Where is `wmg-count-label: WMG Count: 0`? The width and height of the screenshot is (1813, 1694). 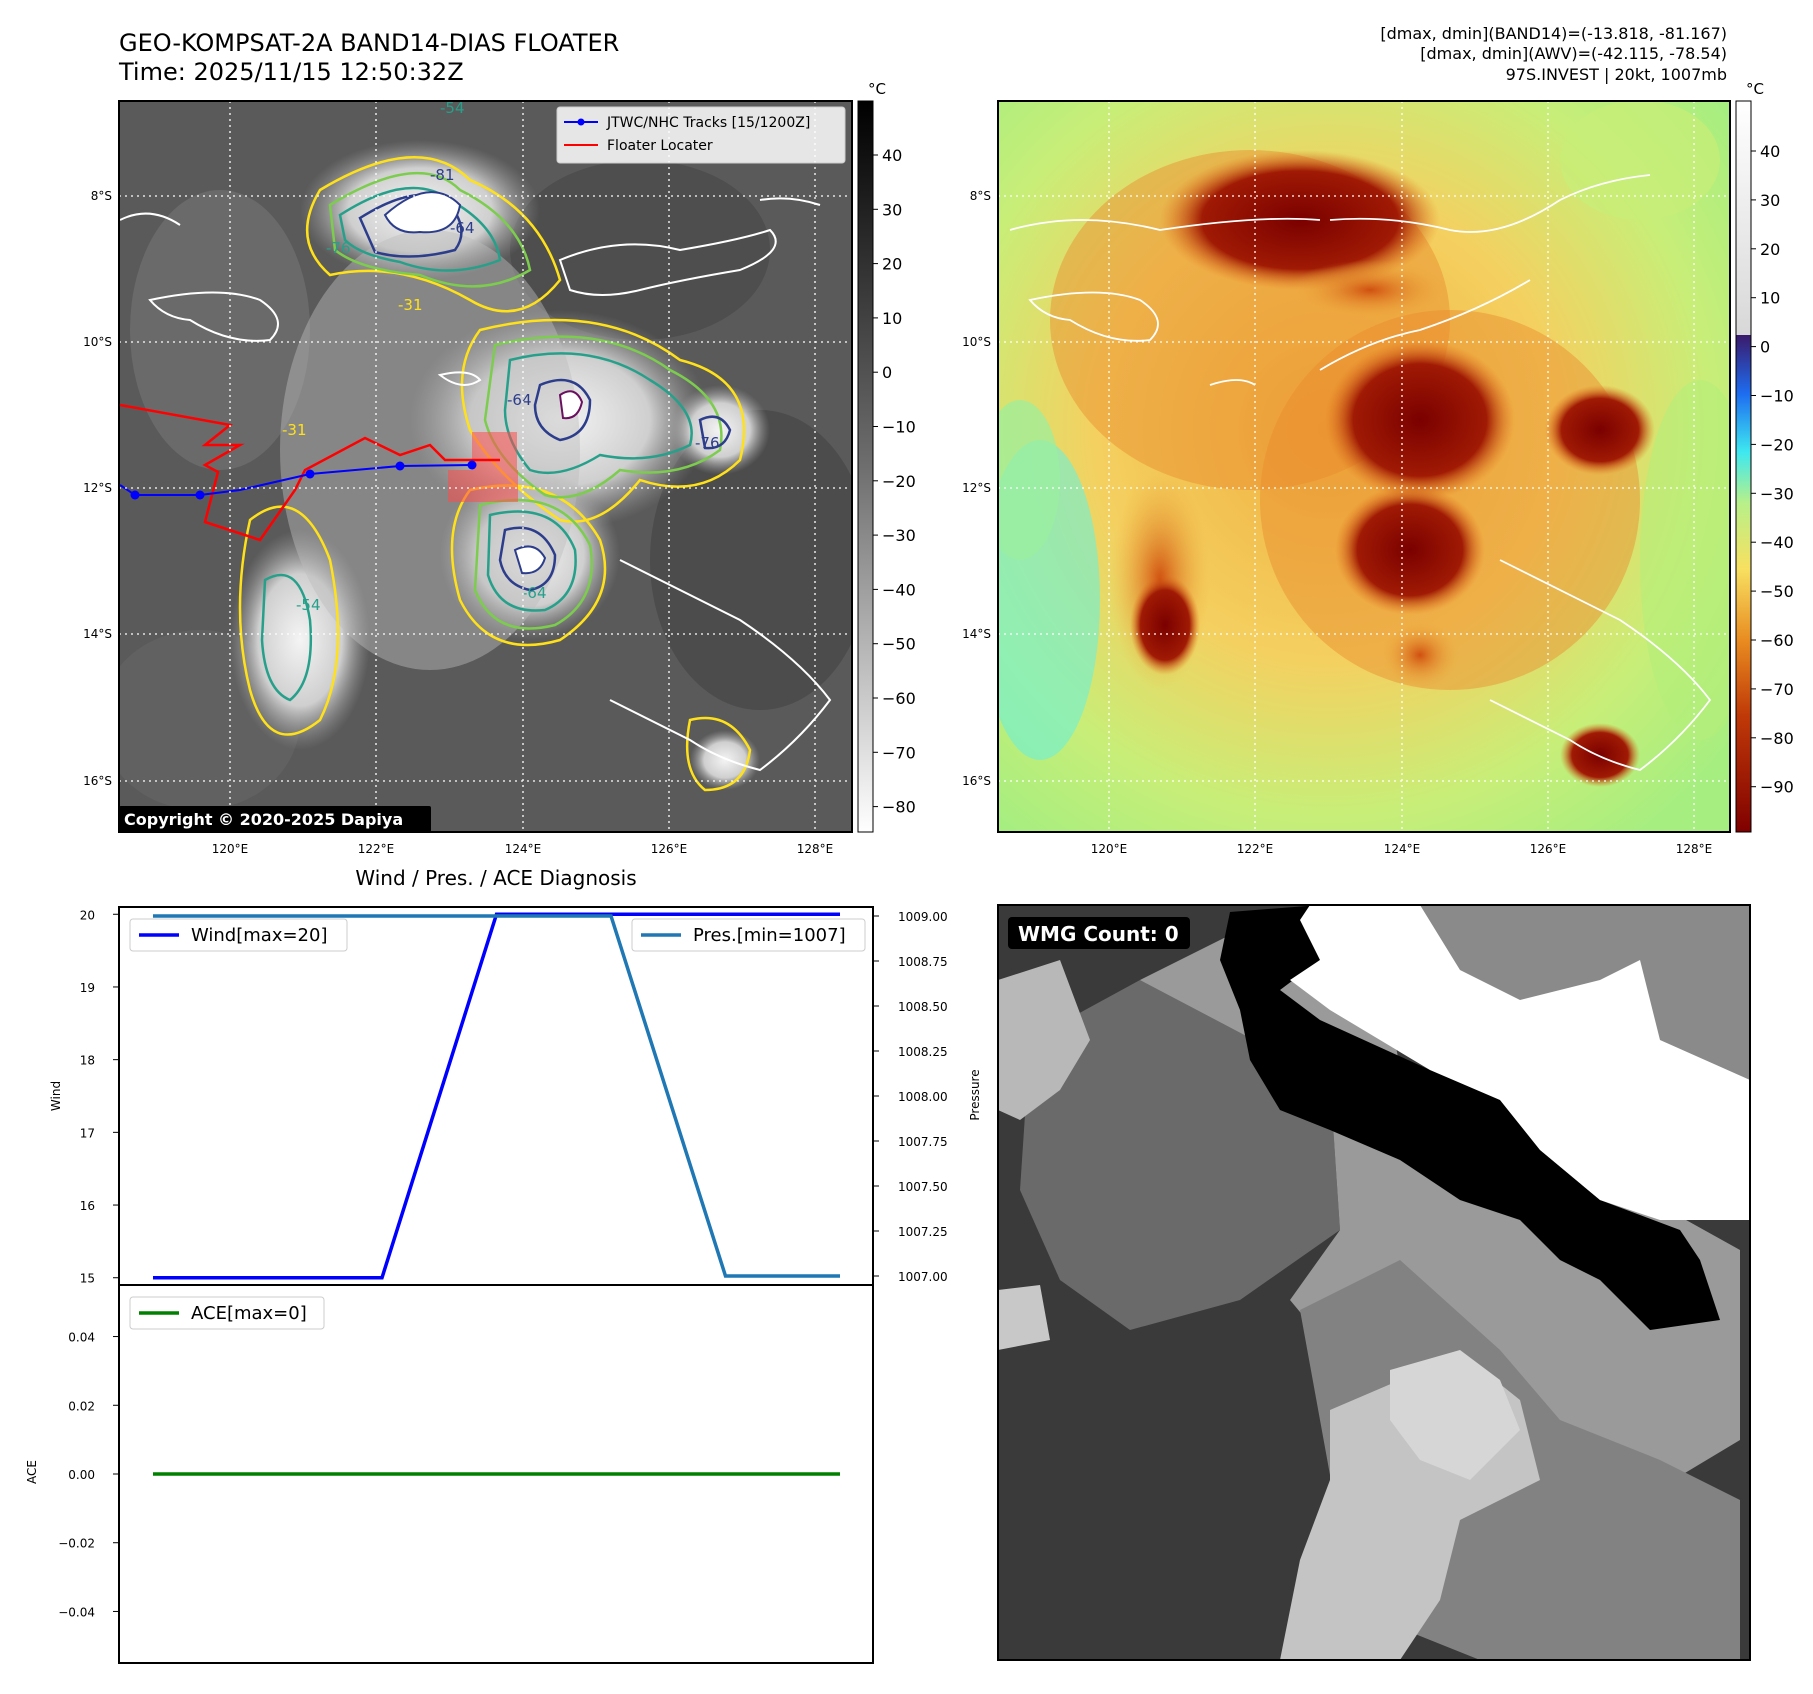 wmg-count-label: WMG Count: 0 is located at coordinates (1098, 934).